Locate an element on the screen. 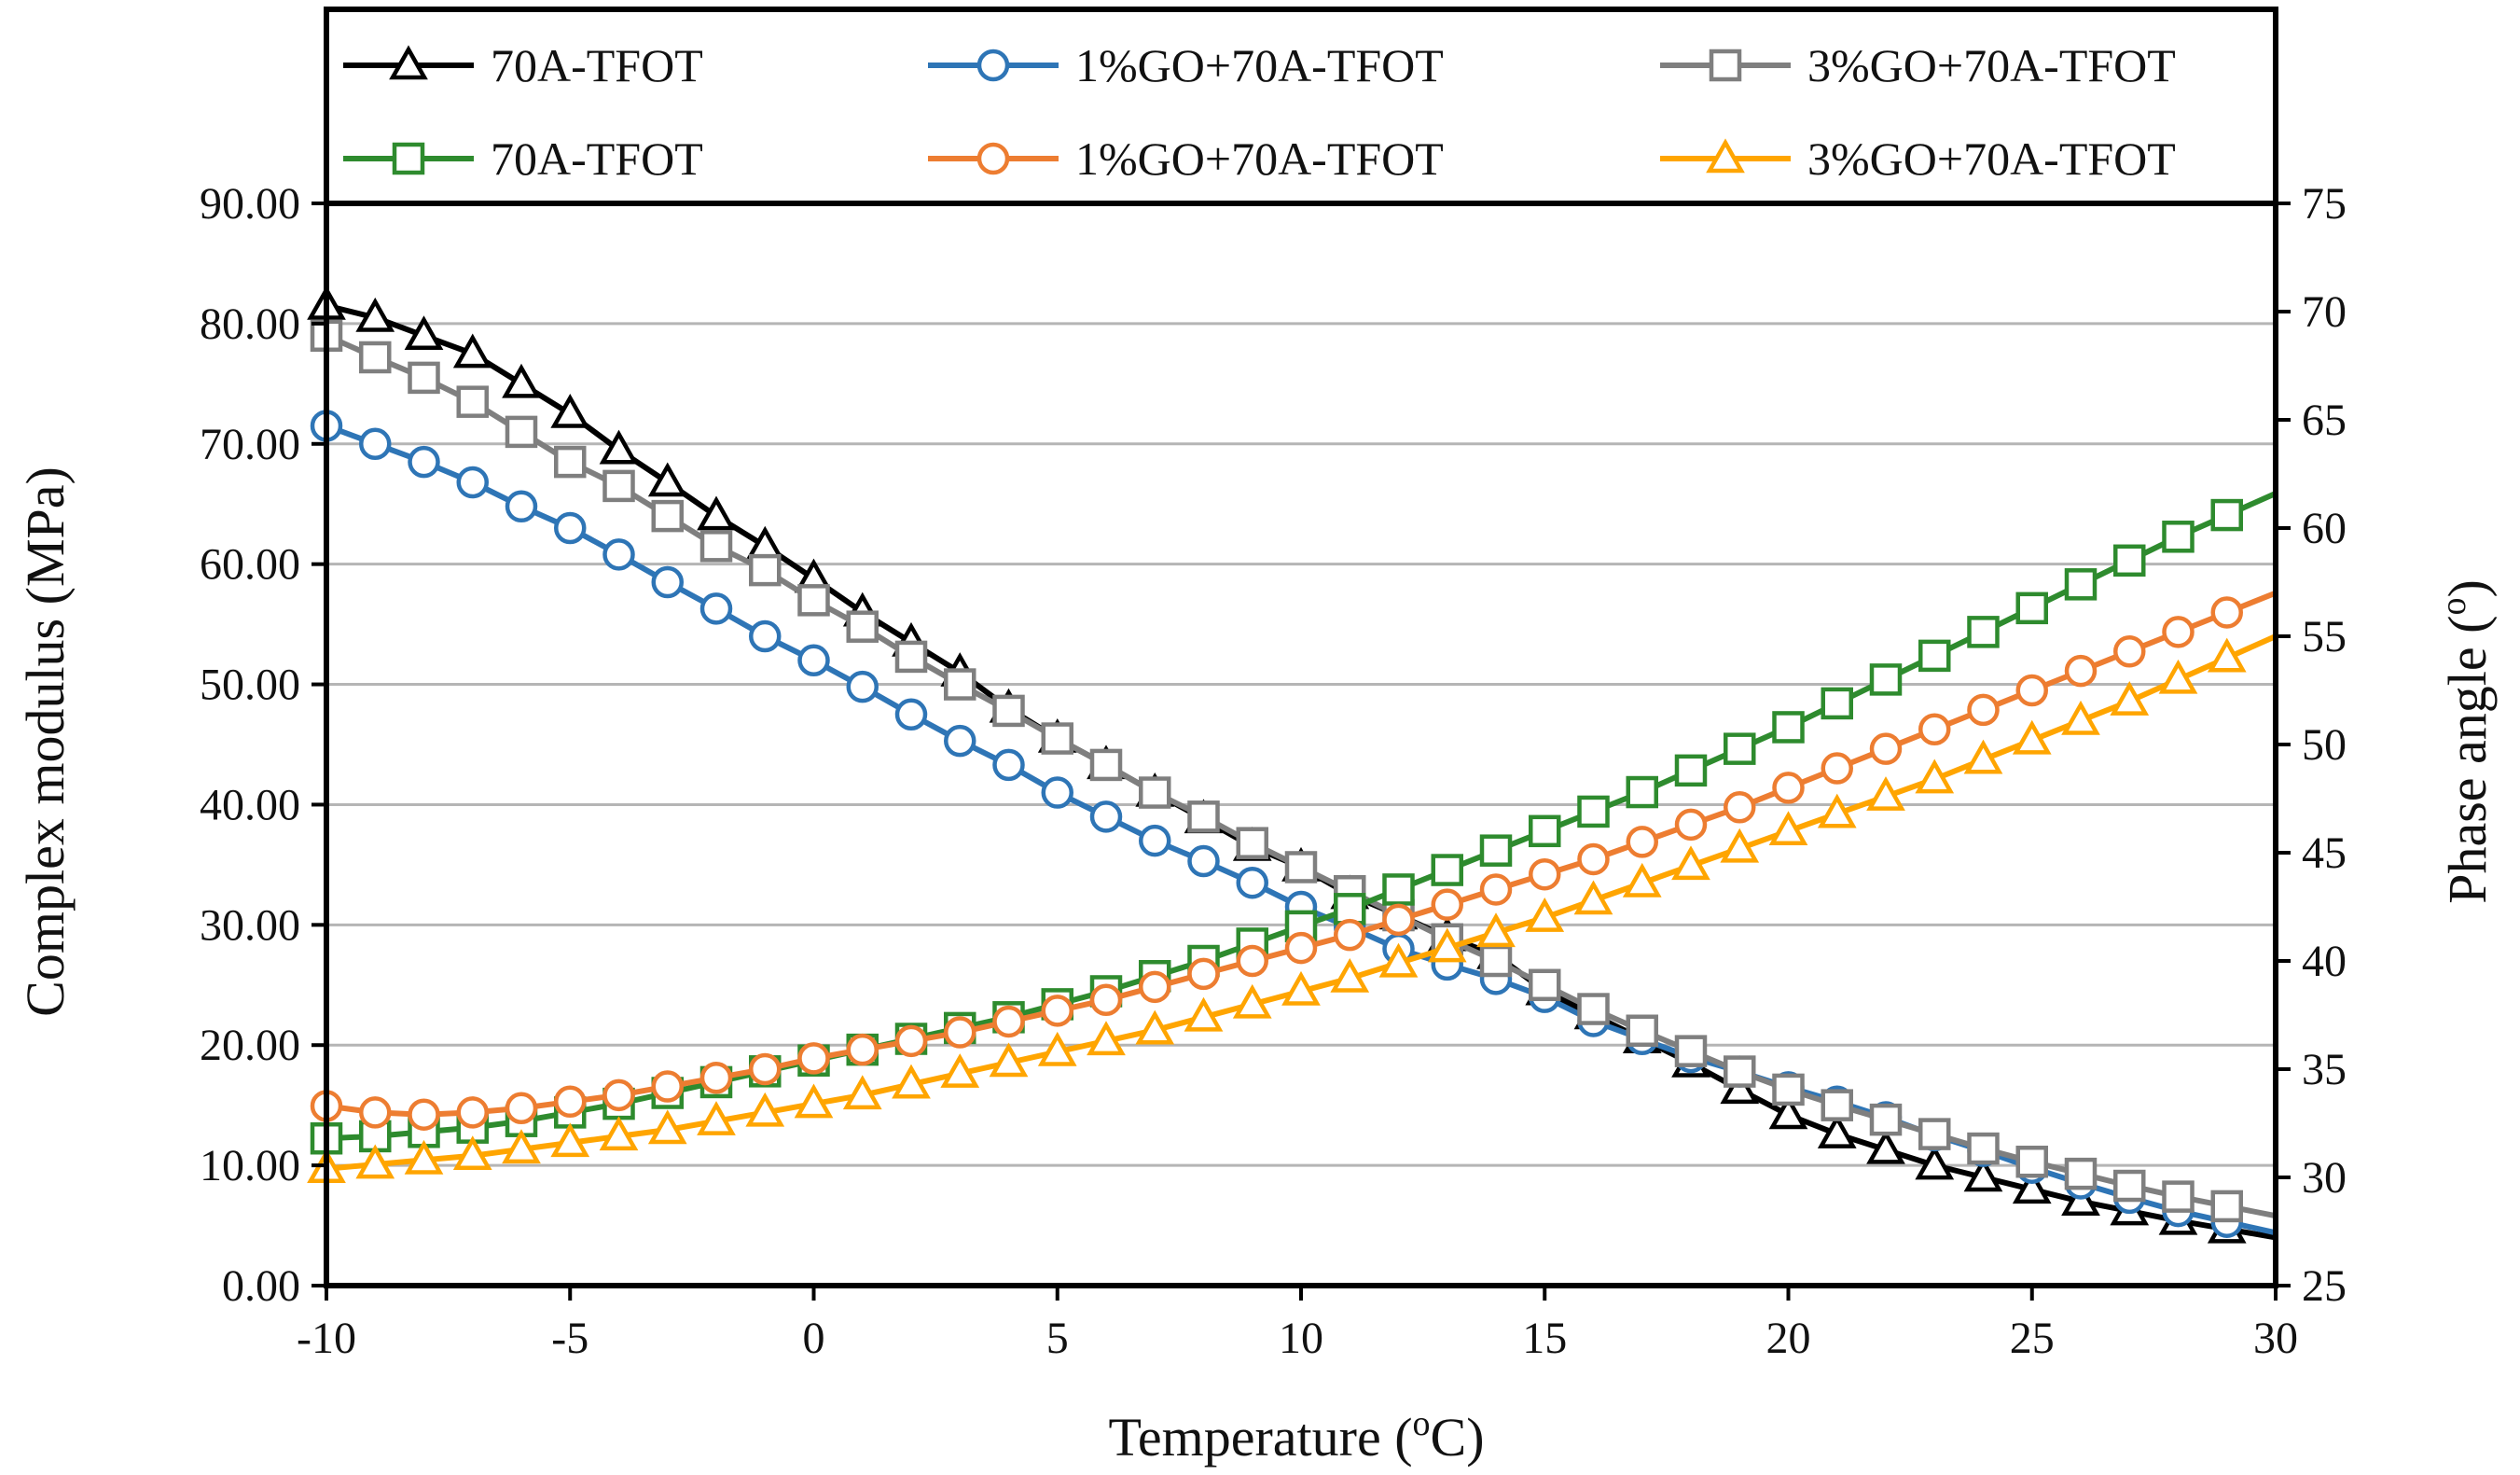  y-left-tick-label: 90.00 is located at coordinates (250, 204).